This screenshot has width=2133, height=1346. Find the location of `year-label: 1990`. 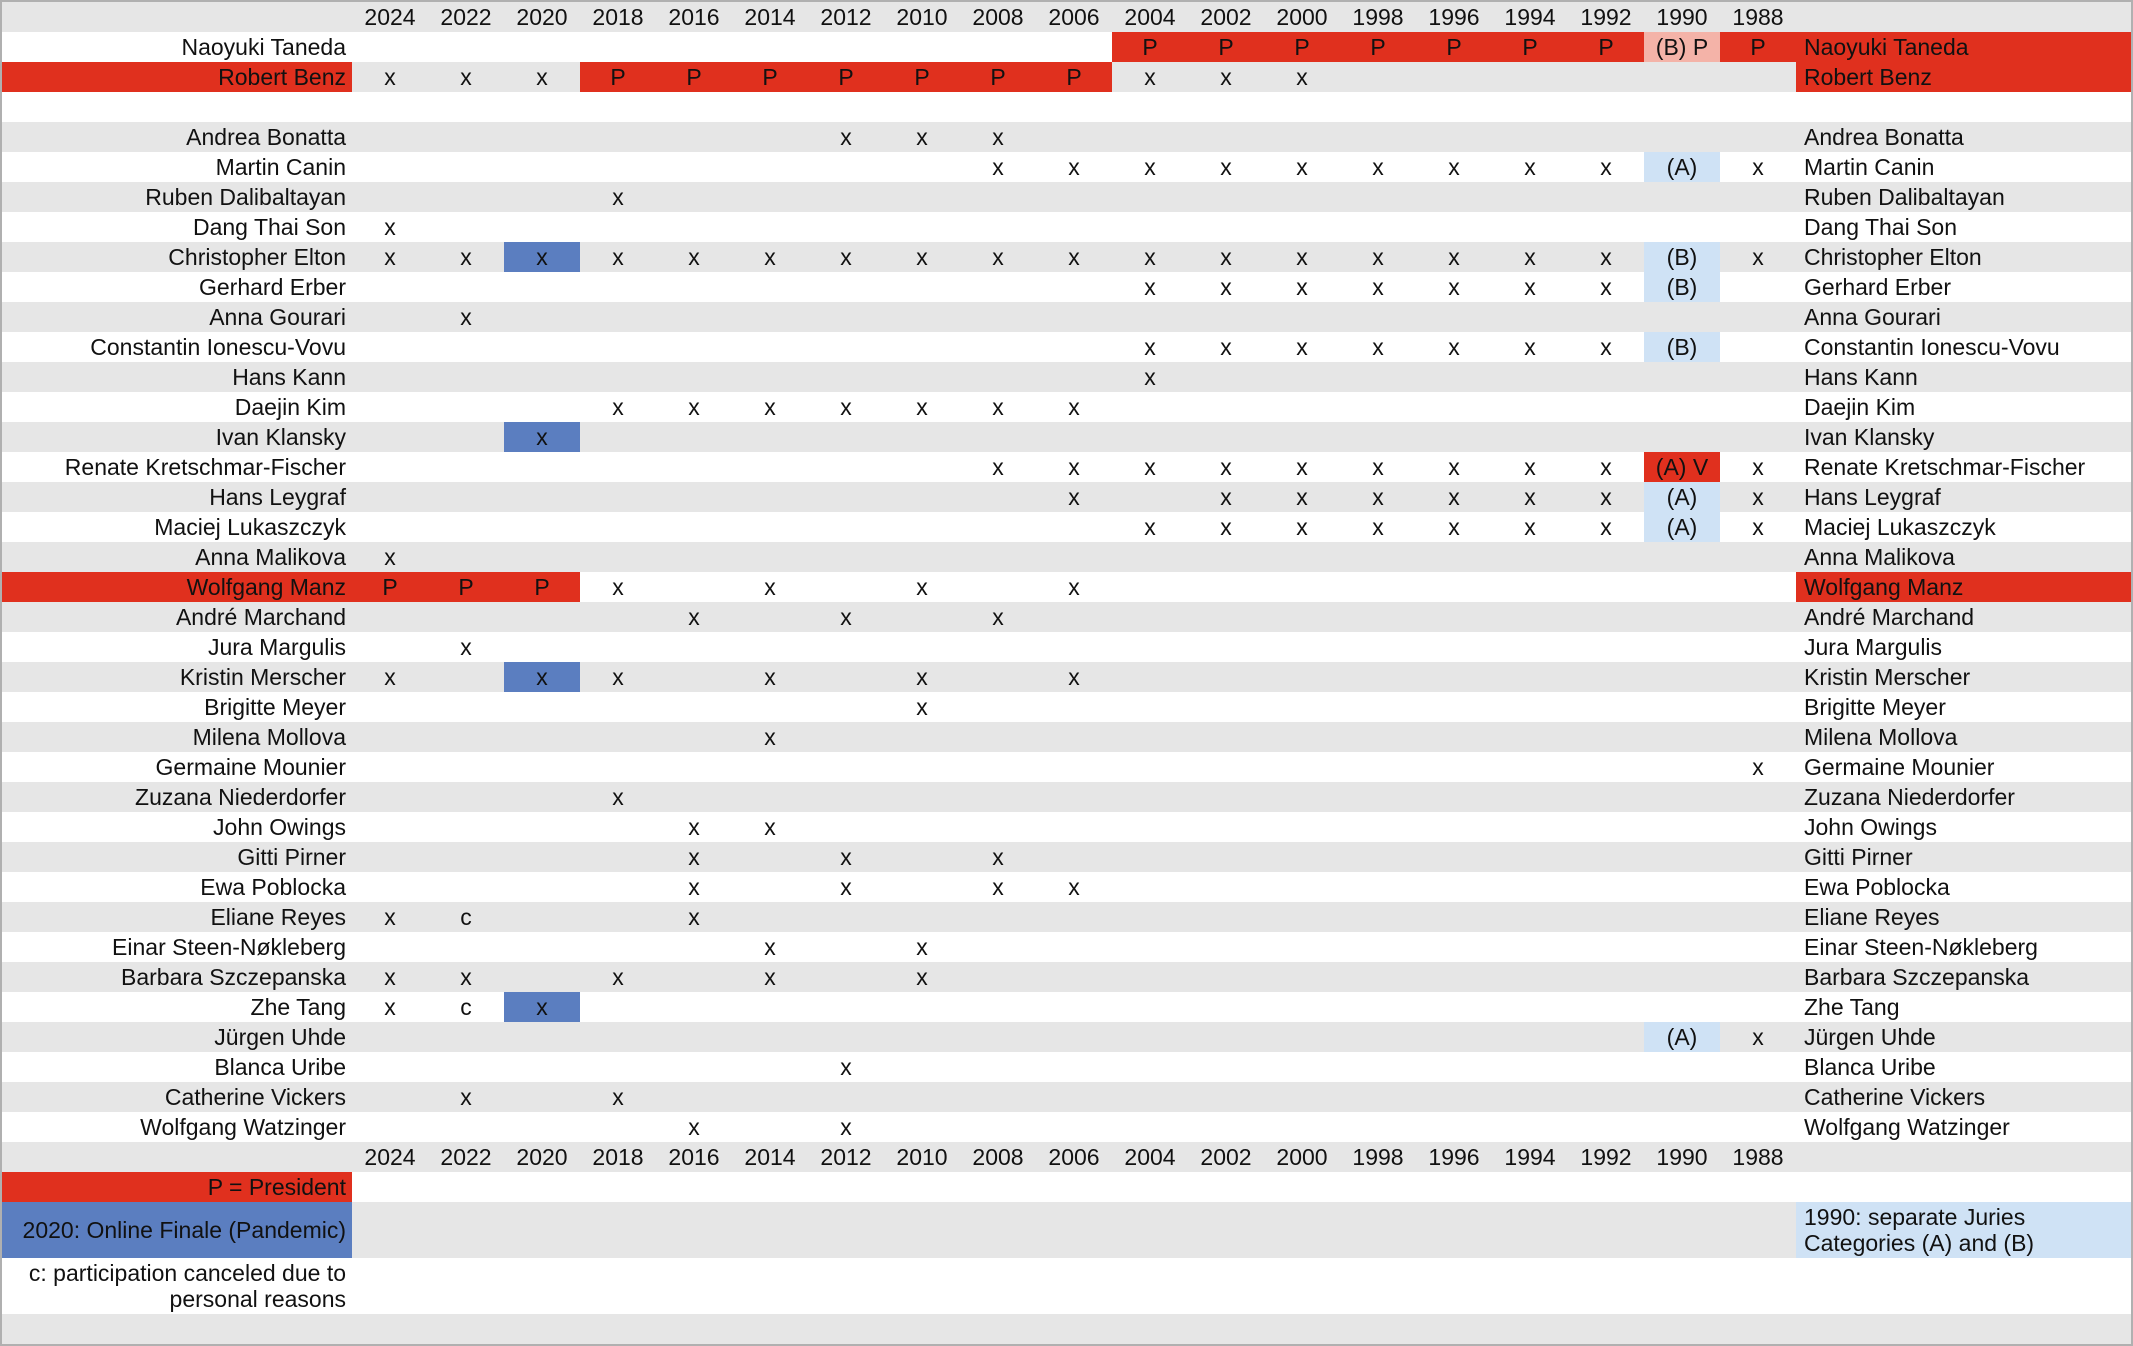

year-label: 1990 is located at coordinates (1682, 1157).